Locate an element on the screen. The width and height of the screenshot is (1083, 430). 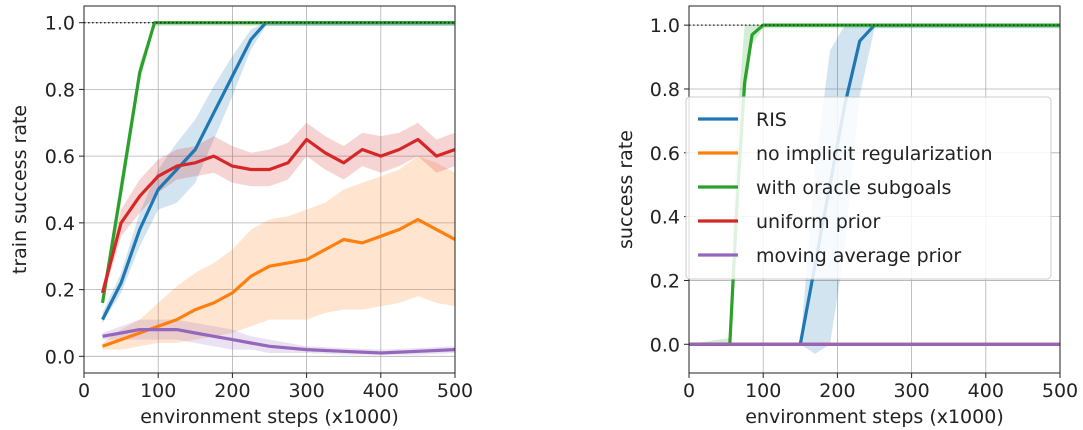
legend-label: with oracle subgoals is located at coordinates (853, 188).